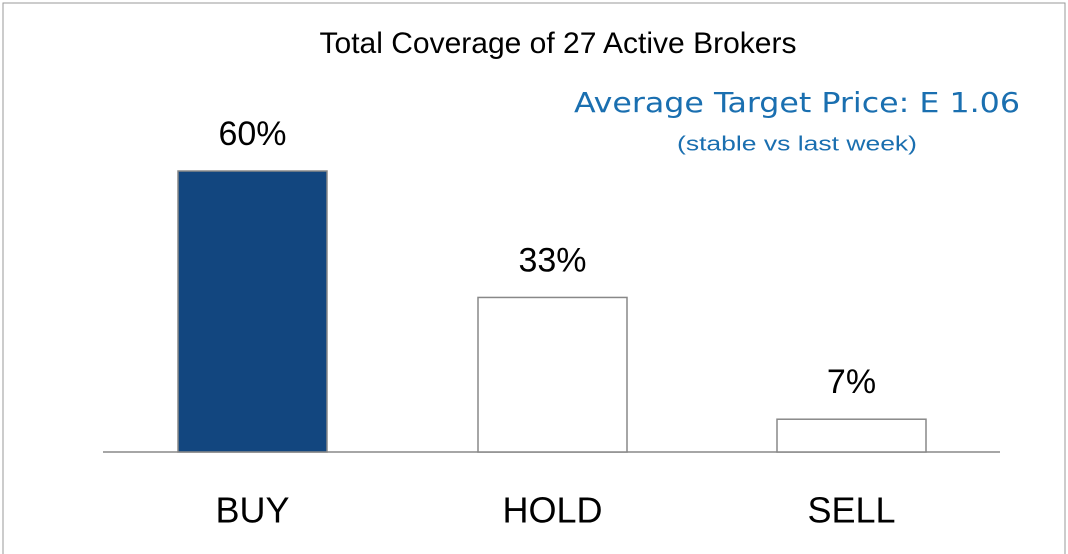 This screenshot has height=554, width=1068. Describe the element at coordinates (558, 43) in the screenshot. I see `chart-title: Total Coverage of 27 Active Brokers` at that location.